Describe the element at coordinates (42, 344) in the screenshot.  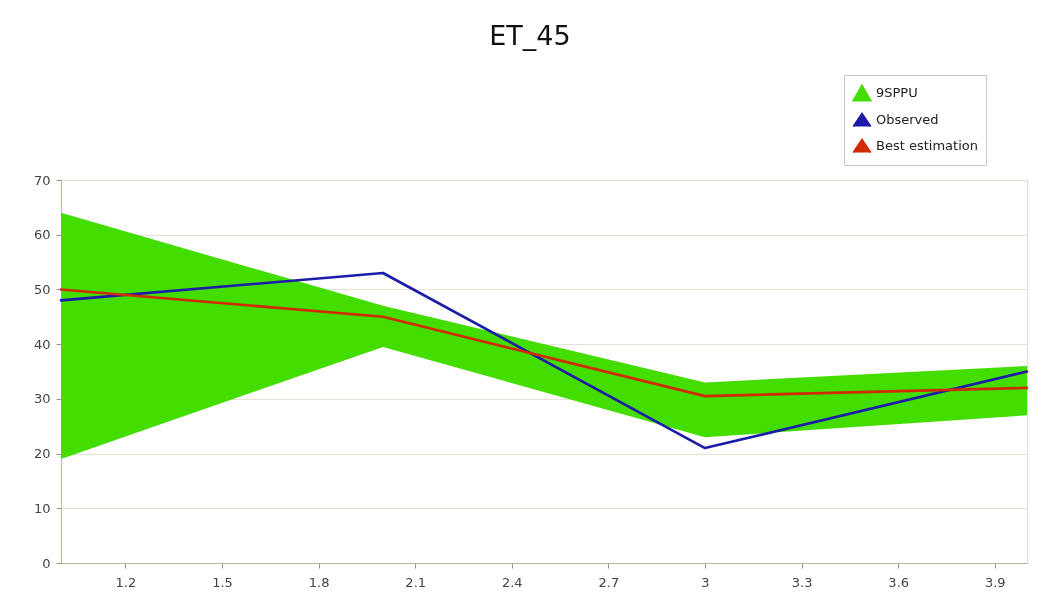
I see `y-tick-label: 40` at that location.